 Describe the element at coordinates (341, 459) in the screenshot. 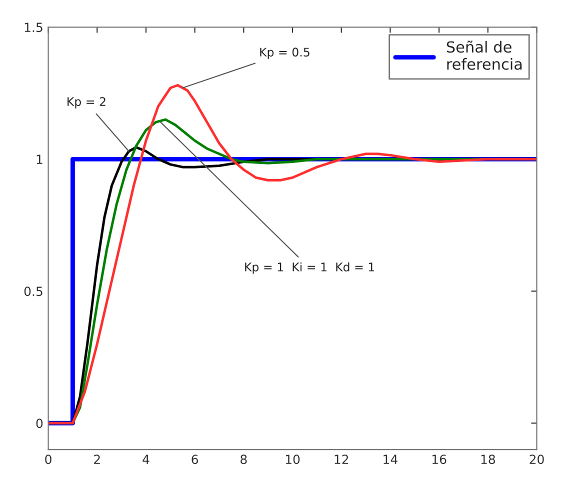

I see `x-tick-label: 12` at that location.